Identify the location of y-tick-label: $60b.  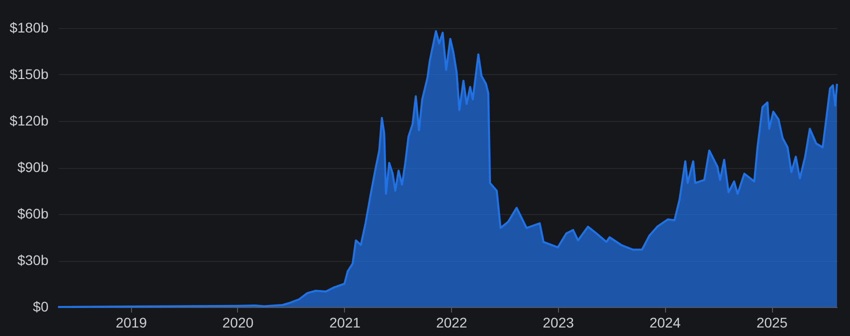
(33, 214).